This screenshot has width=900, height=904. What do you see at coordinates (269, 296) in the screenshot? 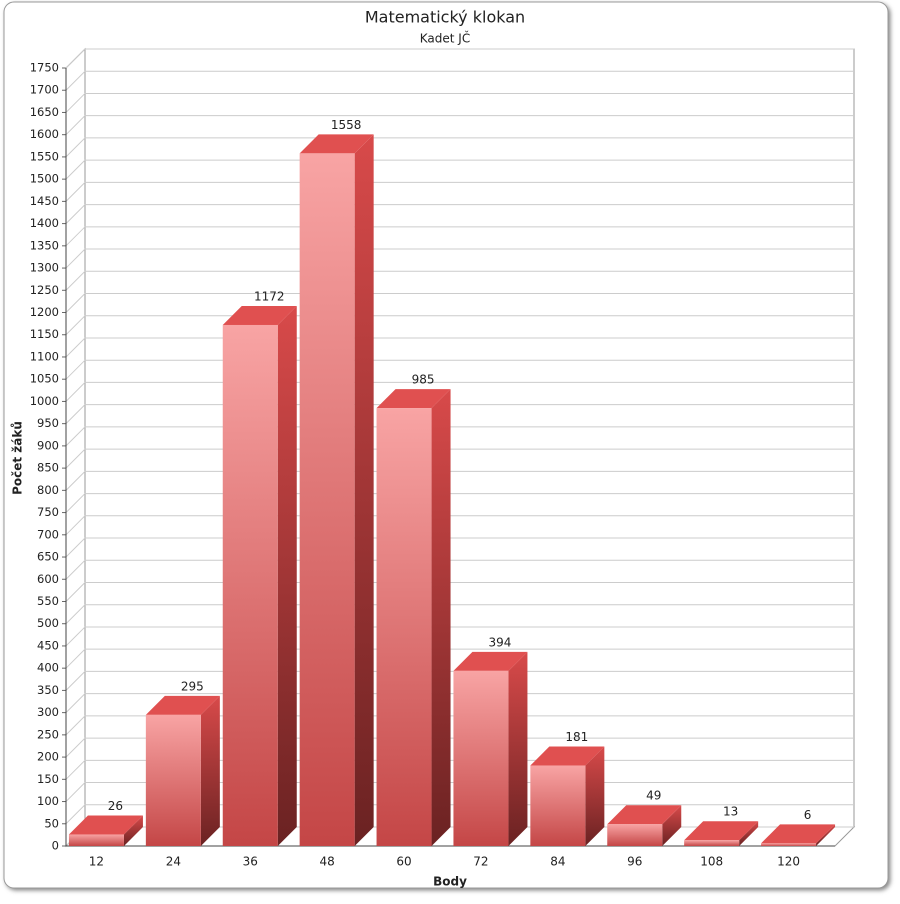
I see `data-label: 1172` at bounding box center [269, 296].